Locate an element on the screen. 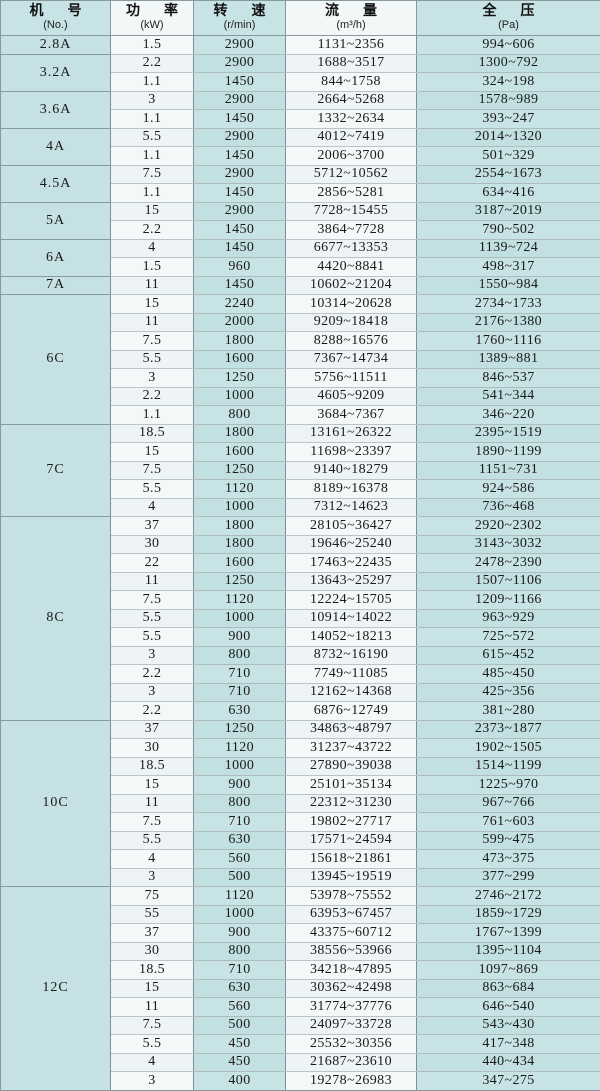 This screenshot has width=600, height=1091. airflow-value: 31774~37776 is located at coordinates (351, 1007).